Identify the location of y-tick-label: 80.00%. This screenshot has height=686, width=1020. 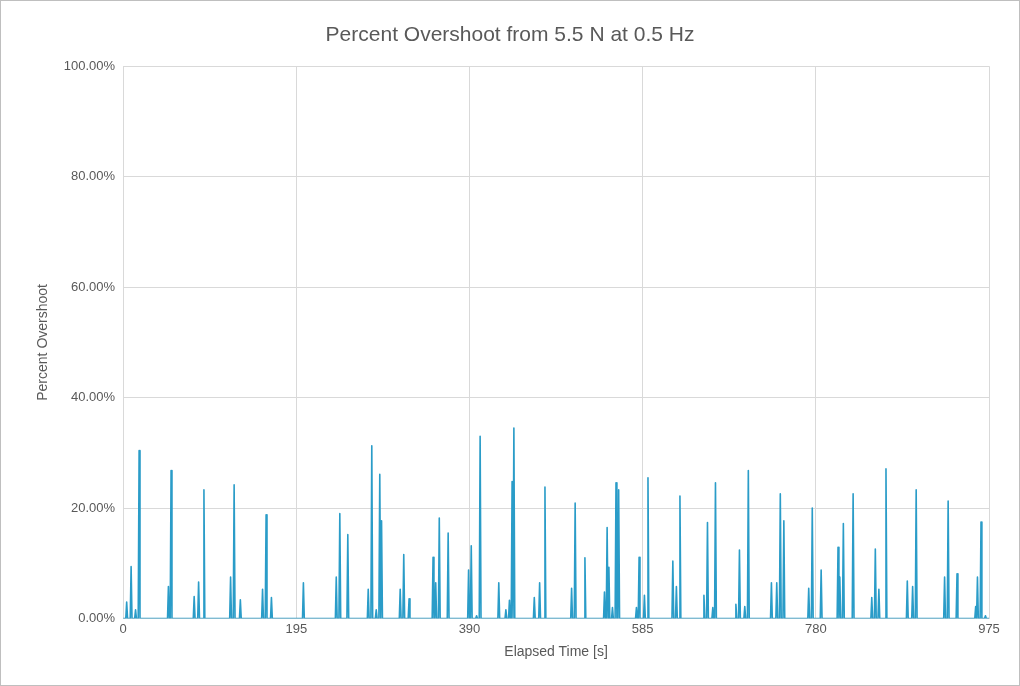
(93, 176).